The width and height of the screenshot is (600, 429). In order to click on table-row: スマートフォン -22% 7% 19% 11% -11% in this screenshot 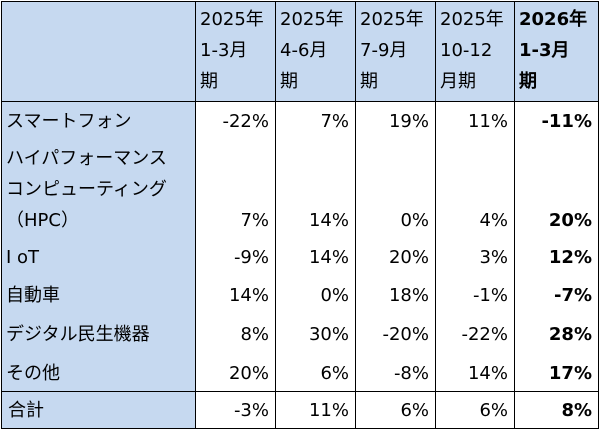, I will do `click(300, 120)`.